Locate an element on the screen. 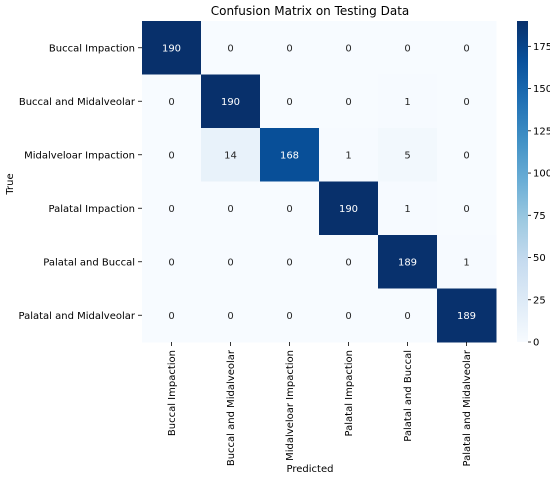  row-tick-label: Buccal Impaction is located at coordinates (92, 48).